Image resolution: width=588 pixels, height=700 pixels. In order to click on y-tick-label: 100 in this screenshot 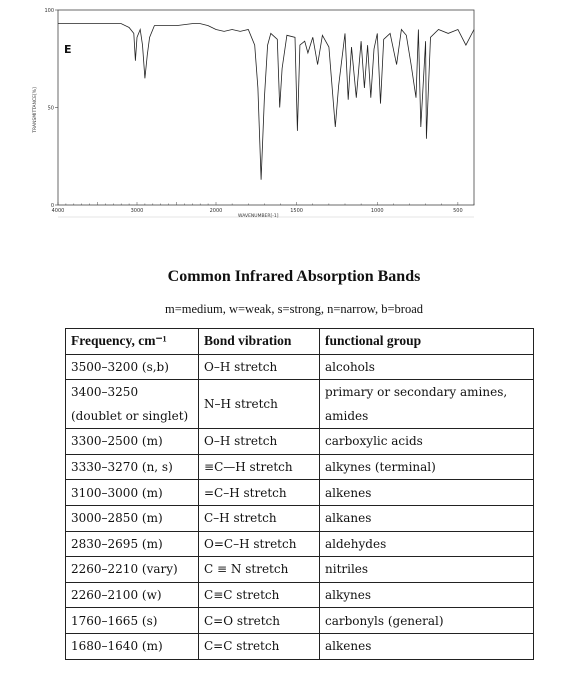, I will do `click(49, 11)`.